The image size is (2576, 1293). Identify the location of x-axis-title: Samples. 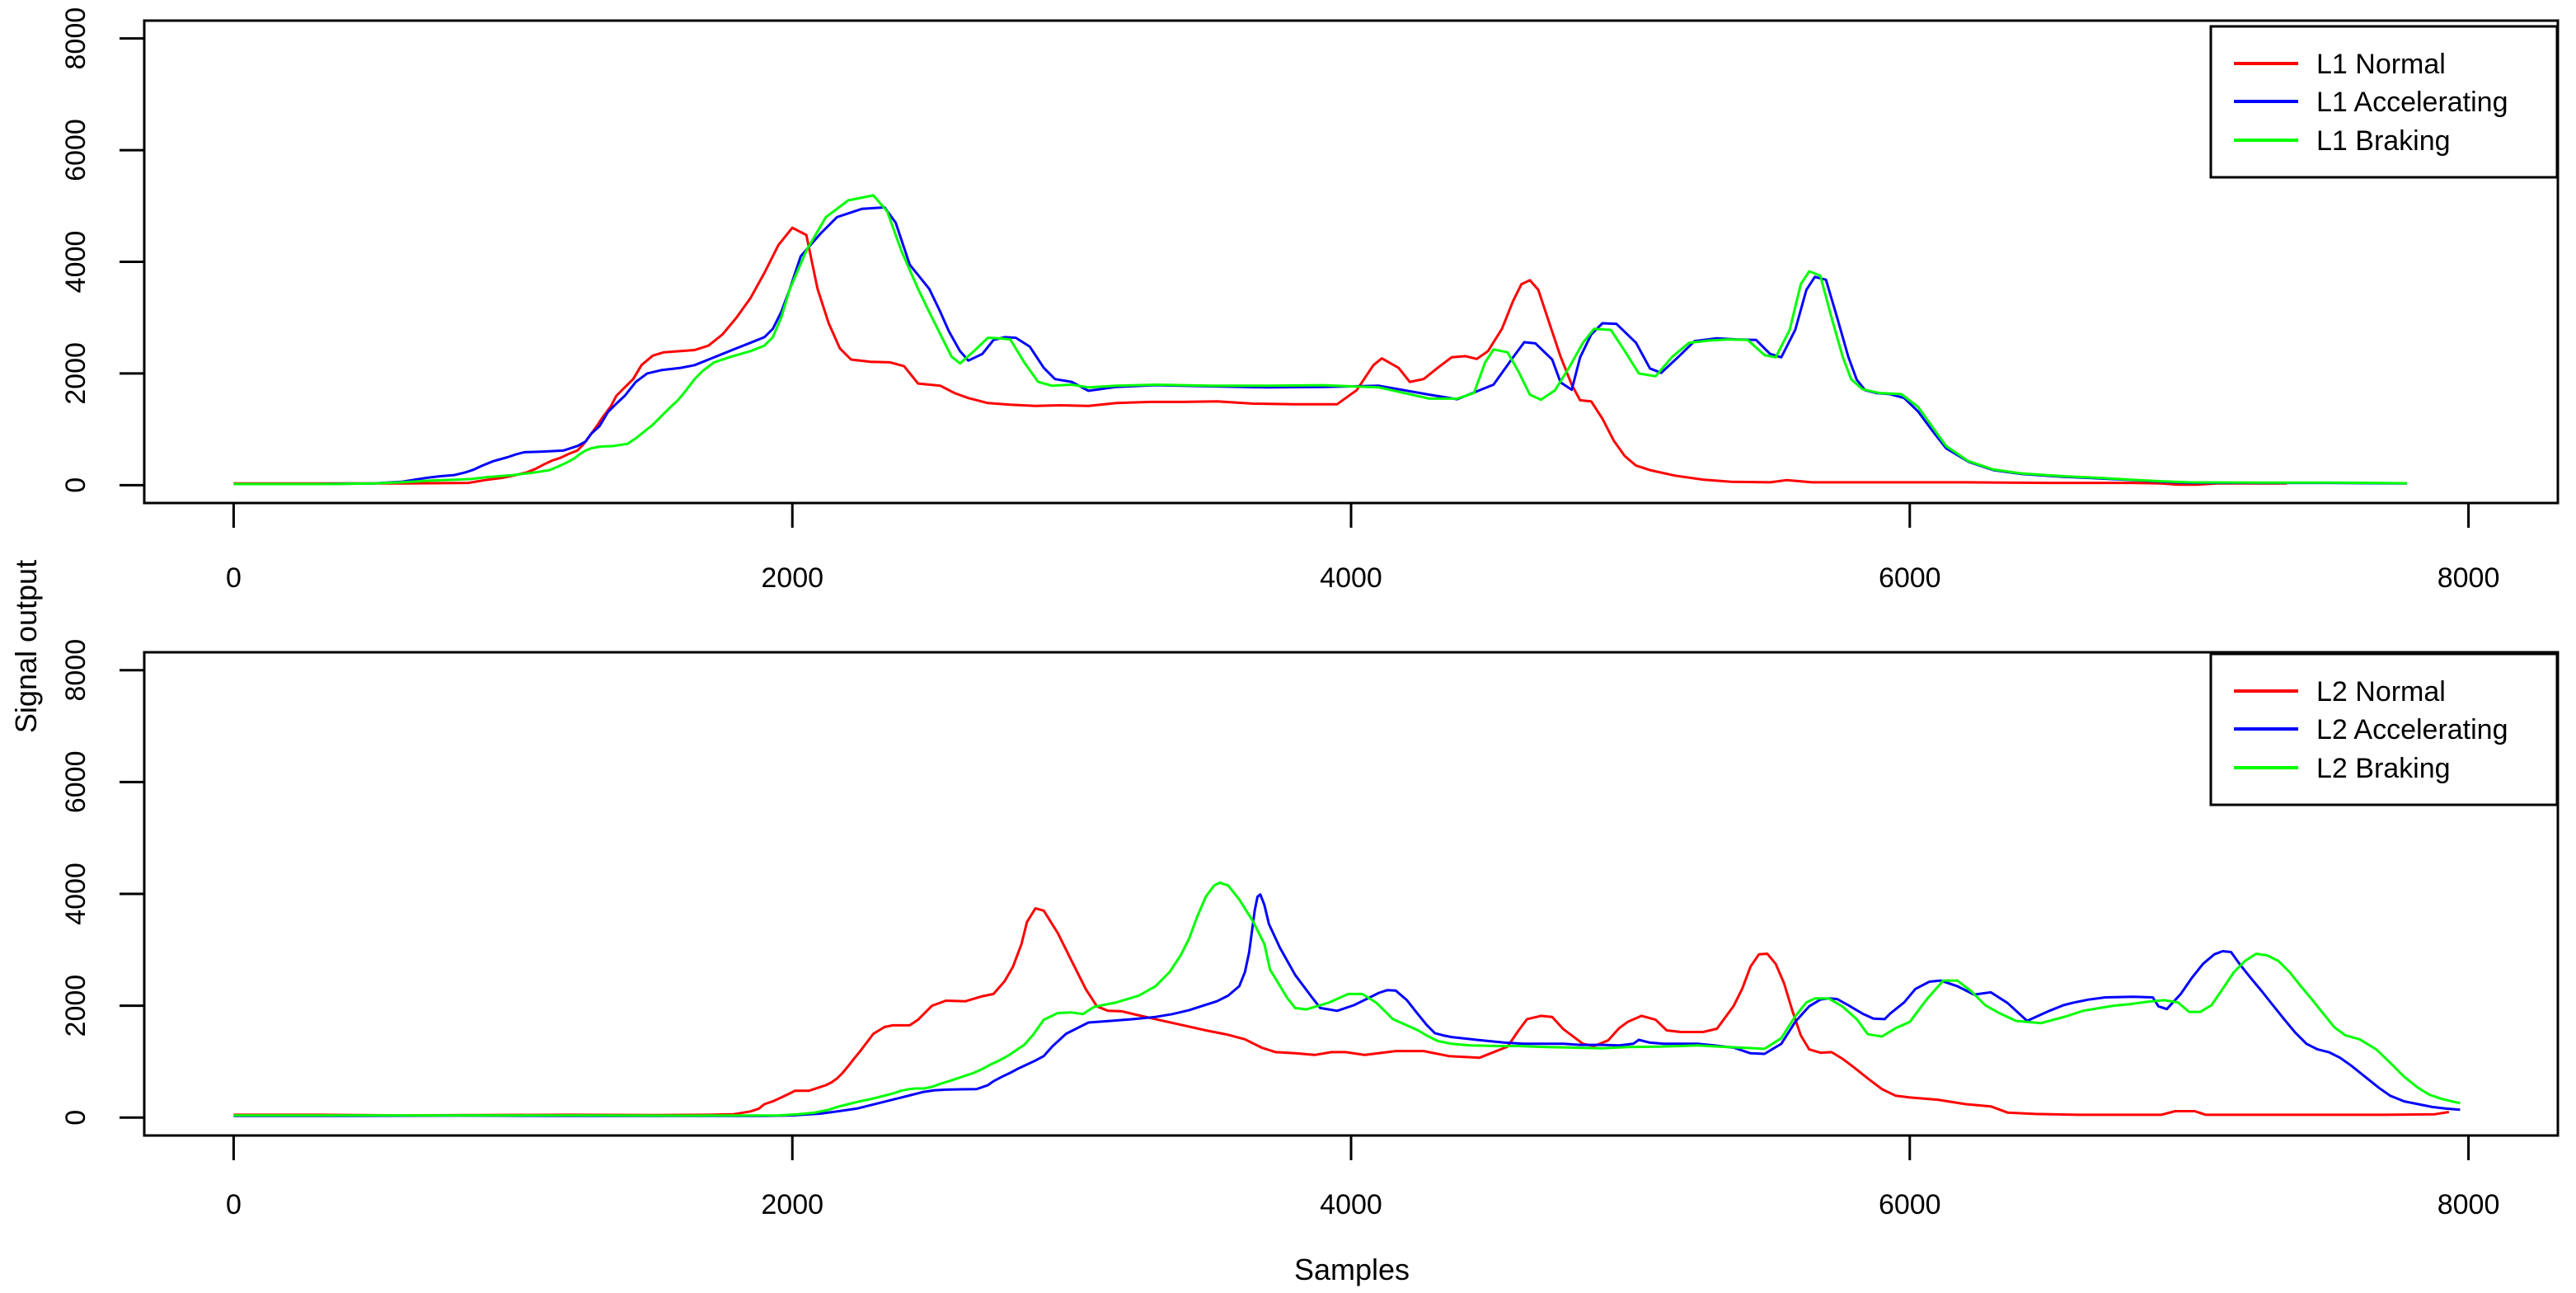
(1352, 1270).